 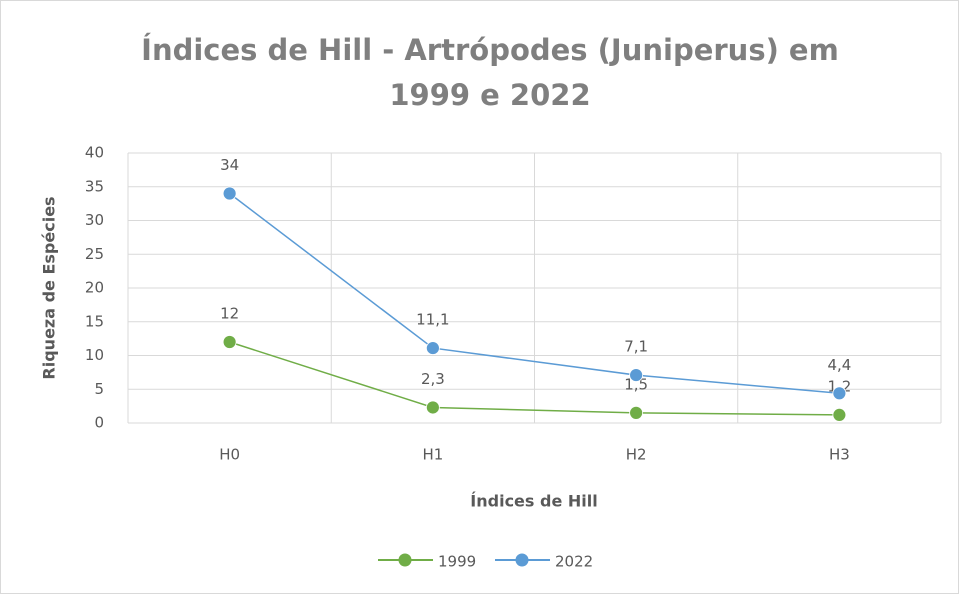 What do you see at coordinates (432, 320) in the screenshot?
I see `data-label: 11,1` at bounding box center [432, 320].